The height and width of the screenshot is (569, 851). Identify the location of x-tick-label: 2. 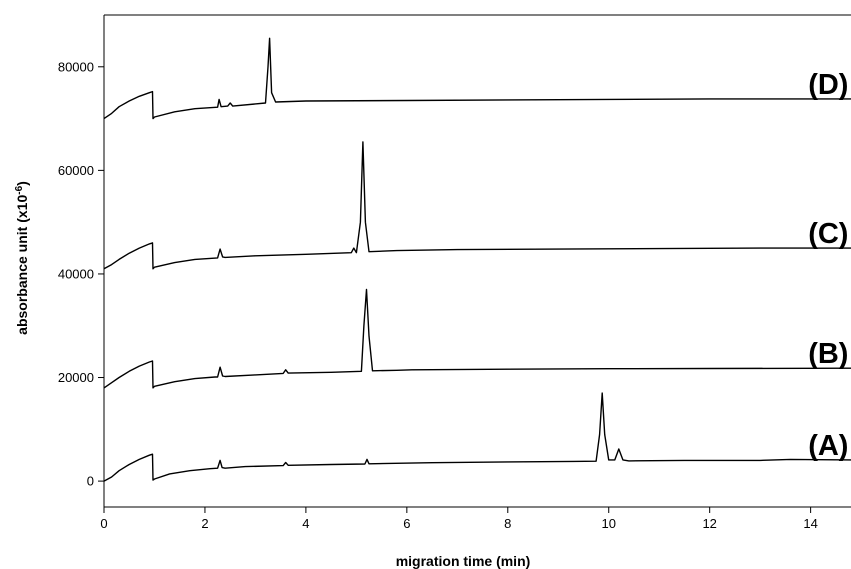
(204, 523).